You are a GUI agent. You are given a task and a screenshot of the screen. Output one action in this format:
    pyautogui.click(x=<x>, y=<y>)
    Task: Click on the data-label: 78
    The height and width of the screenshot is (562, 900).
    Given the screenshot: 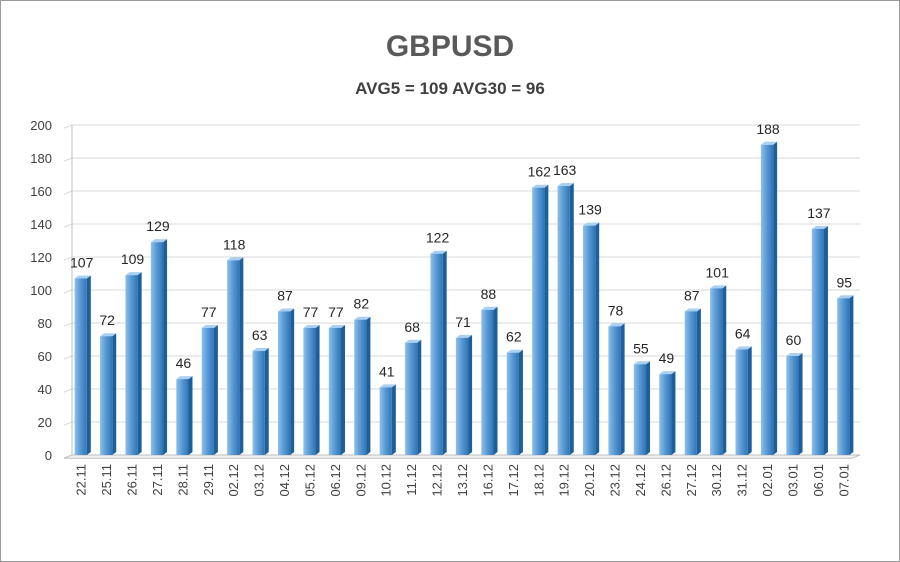 What is the action you would take?
    pyautogui.click(x=616, y=310)
    